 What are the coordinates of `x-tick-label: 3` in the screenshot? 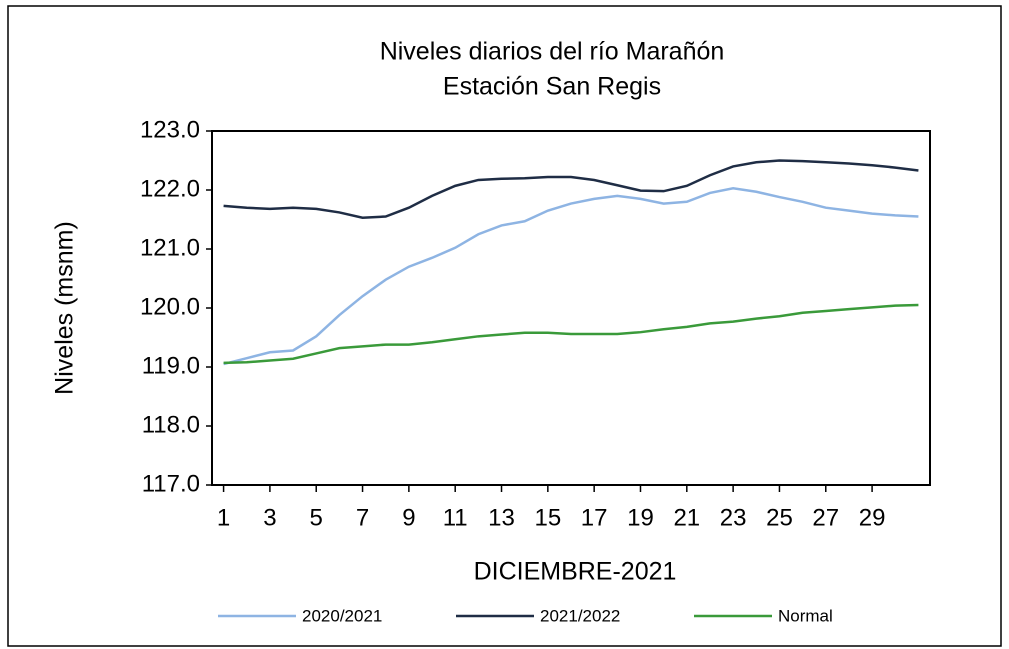 It's located at (269, 517).